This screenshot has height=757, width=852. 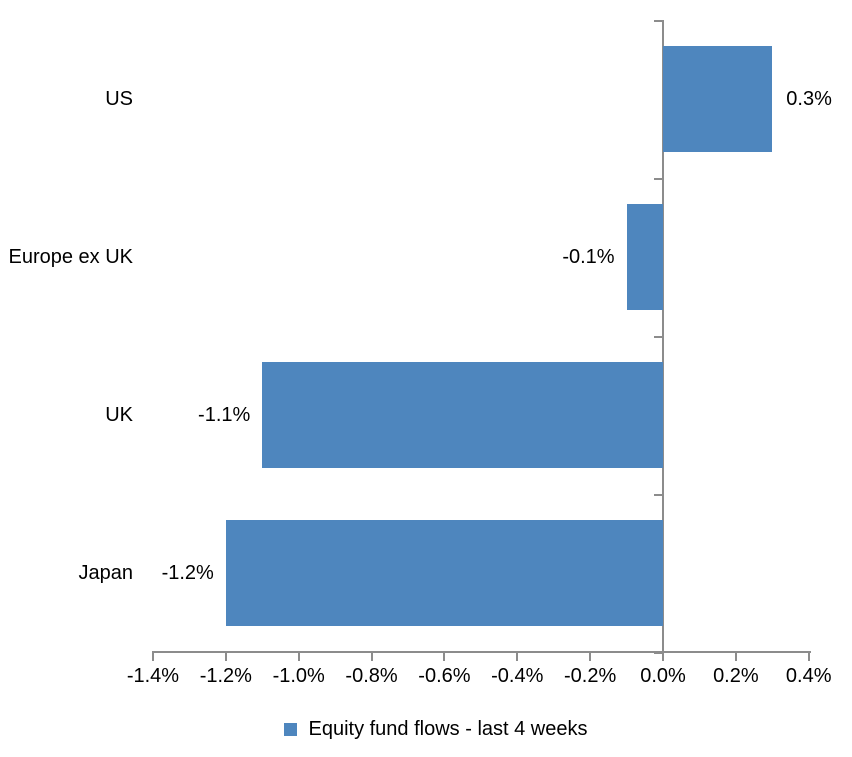 I want to click on x-axis-tick-label: -1.4%, so click(x=153, y=676).